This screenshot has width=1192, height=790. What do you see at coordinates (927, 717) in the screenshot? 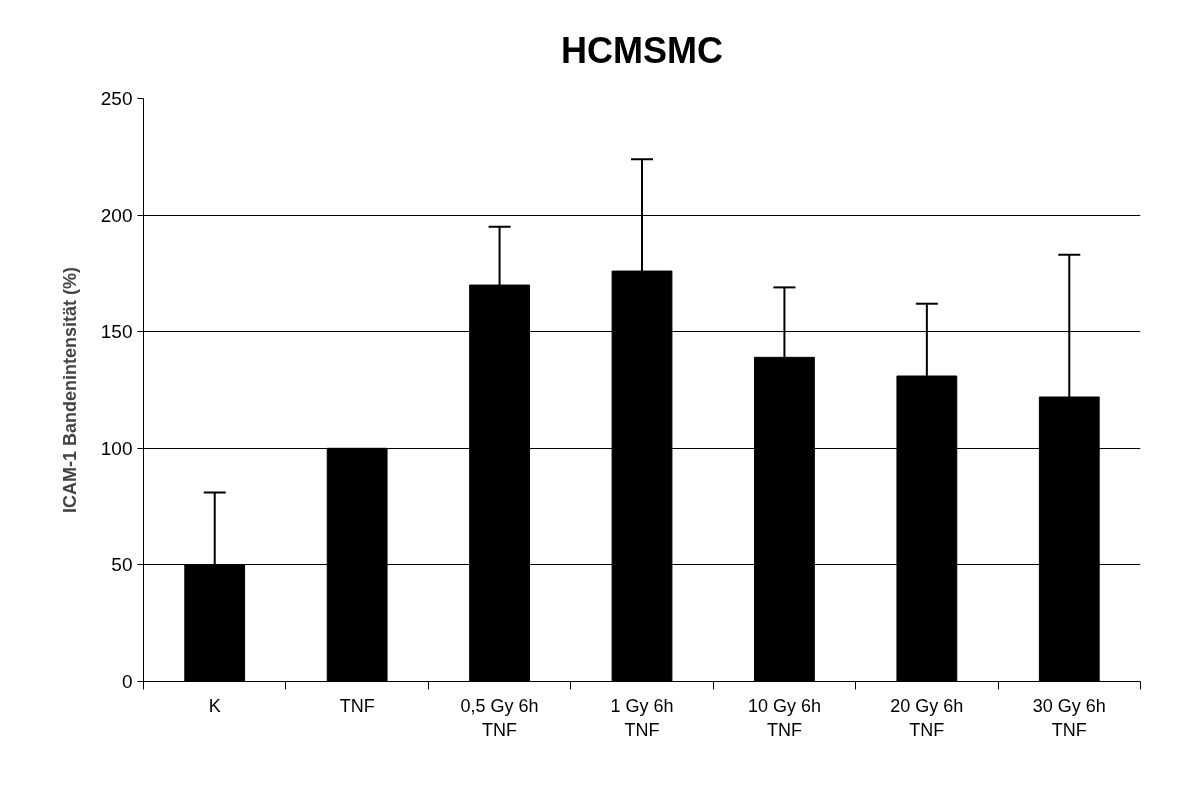
I see `x-tick-label: 20 Gy 6h TNF` at bounding box center [927, 717].